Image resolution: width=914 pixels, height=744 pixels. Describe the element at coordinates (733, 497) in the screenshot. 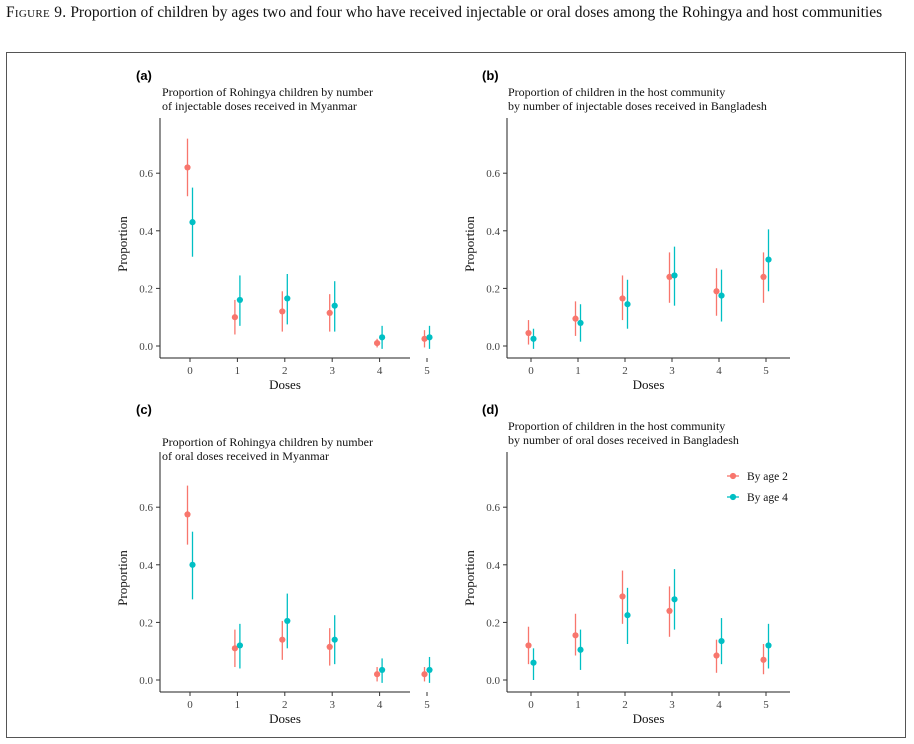

I see `legend-key-dot` at that location.